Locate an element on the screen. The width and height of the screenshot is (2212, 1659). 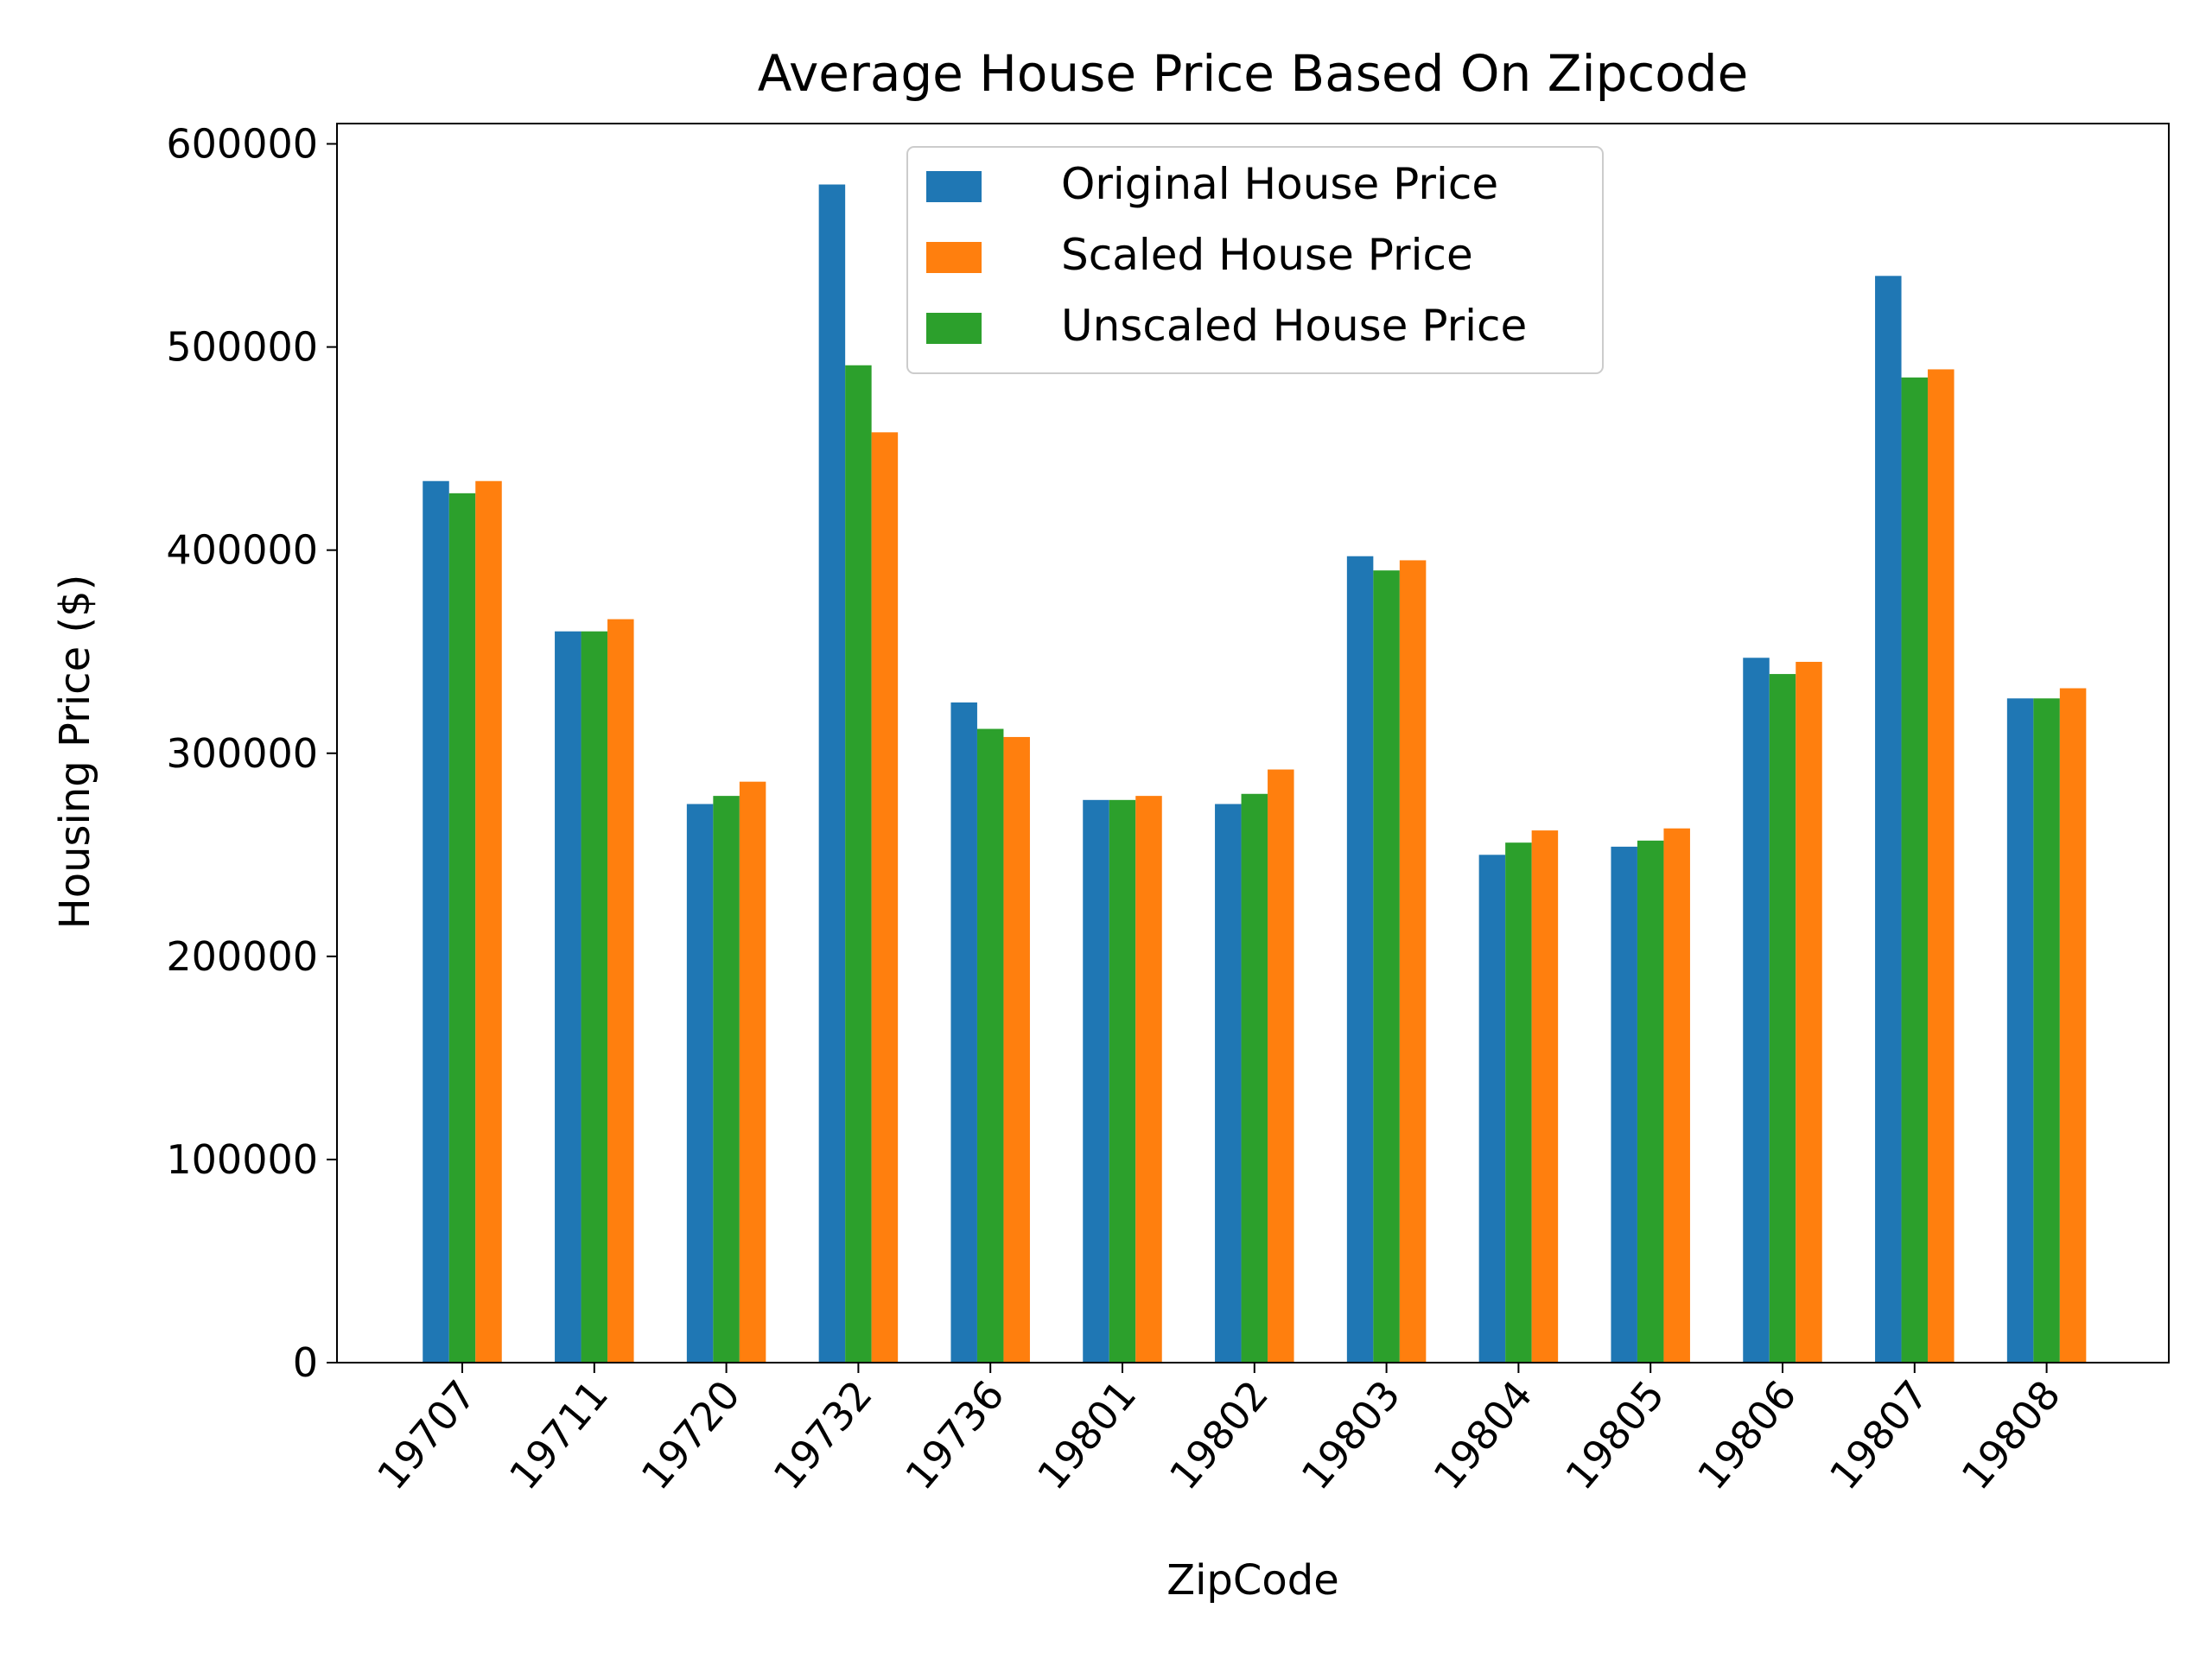
y-tick-label: 100000 is located at coordinates (242, 1159).